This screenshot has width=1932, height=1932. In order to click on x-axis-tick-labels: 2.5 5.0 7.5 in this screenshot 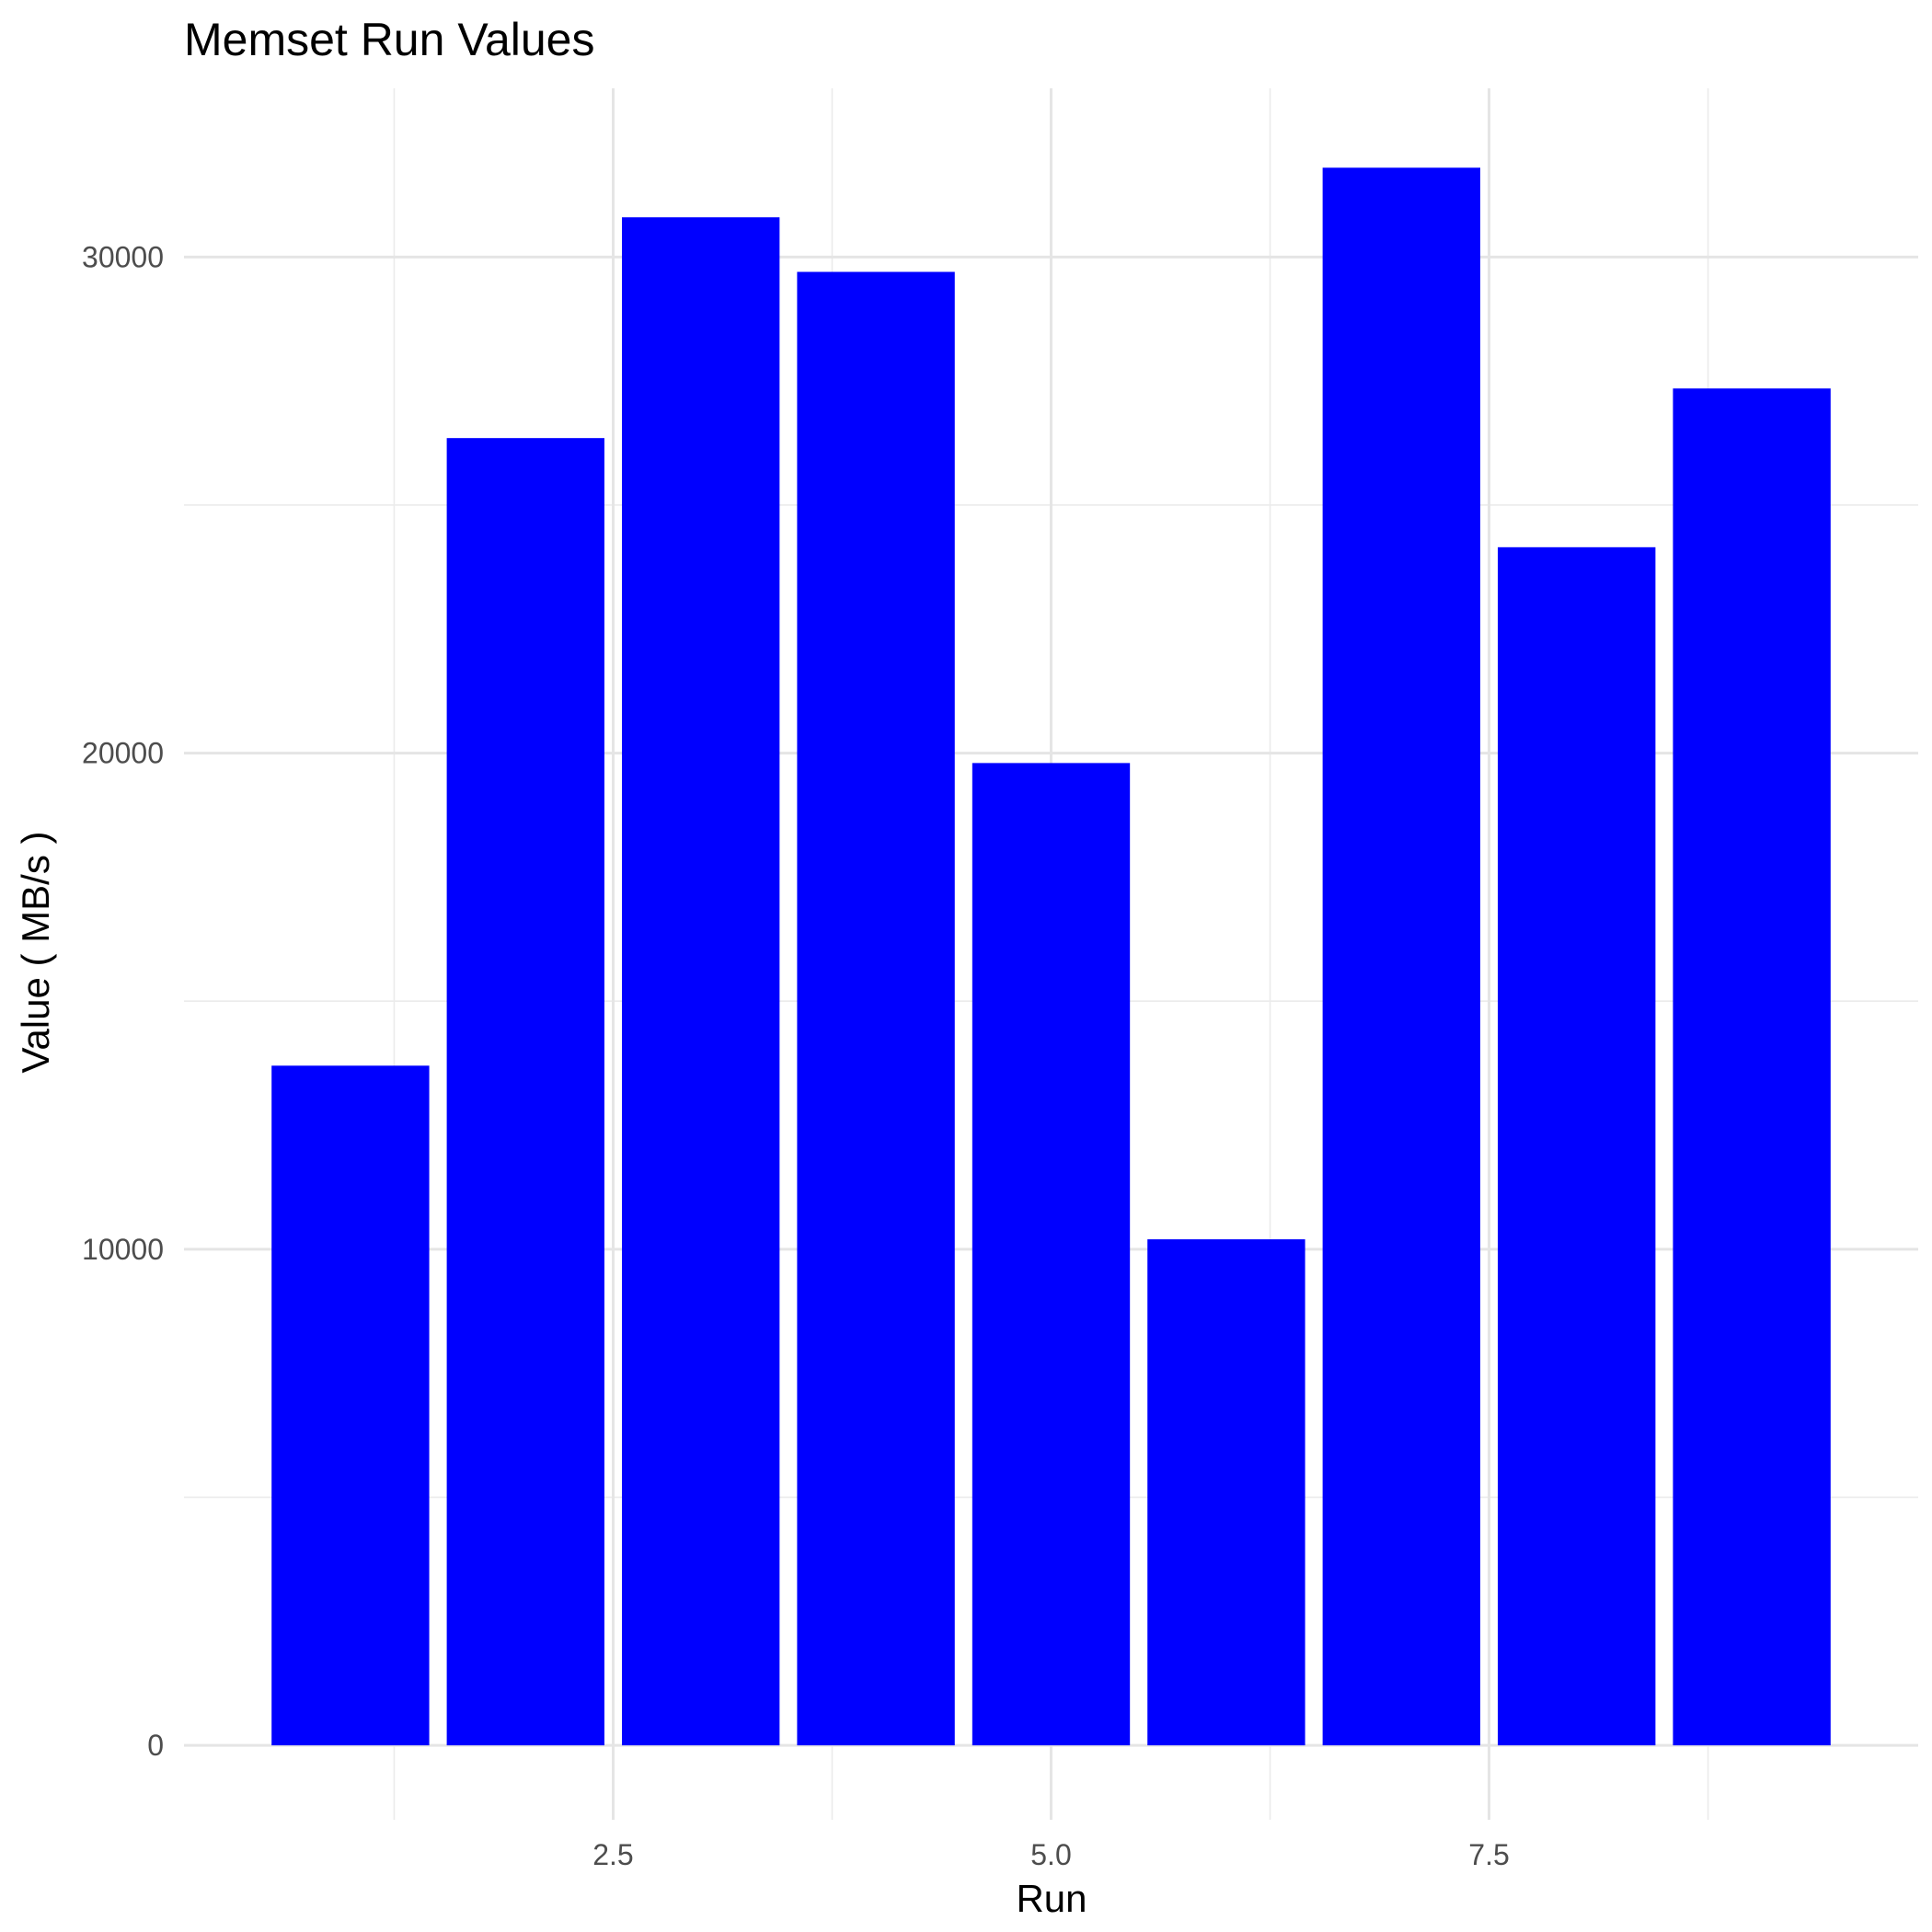, I will do `click(1051, 1854)`.